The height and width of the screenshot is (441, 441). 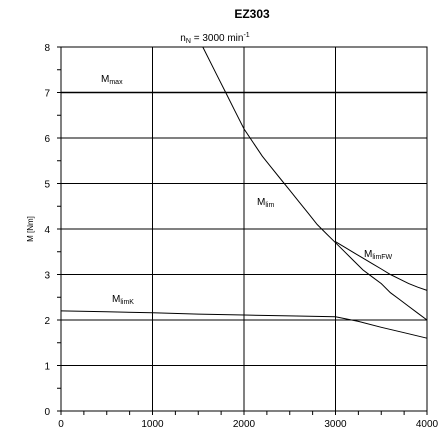 I want to click on y-tick-label-6: 6, so click(x=47, y=139).